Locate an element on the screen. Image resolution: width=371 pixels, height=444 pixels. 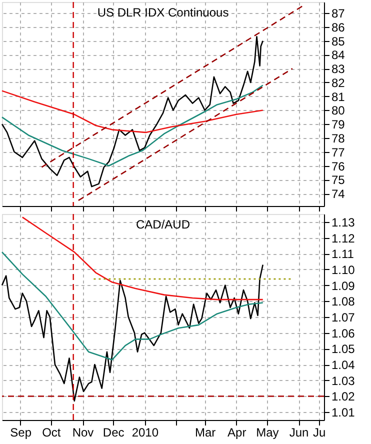
x-tick-label: May is located at coordinates (267, 433).